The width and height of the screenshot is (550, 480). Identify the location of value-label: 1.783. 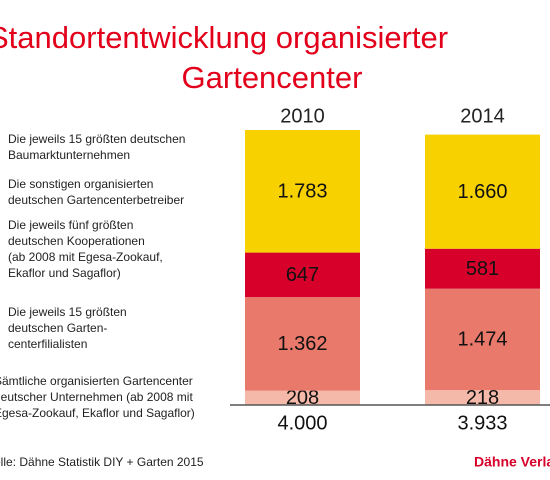
(302, 192).